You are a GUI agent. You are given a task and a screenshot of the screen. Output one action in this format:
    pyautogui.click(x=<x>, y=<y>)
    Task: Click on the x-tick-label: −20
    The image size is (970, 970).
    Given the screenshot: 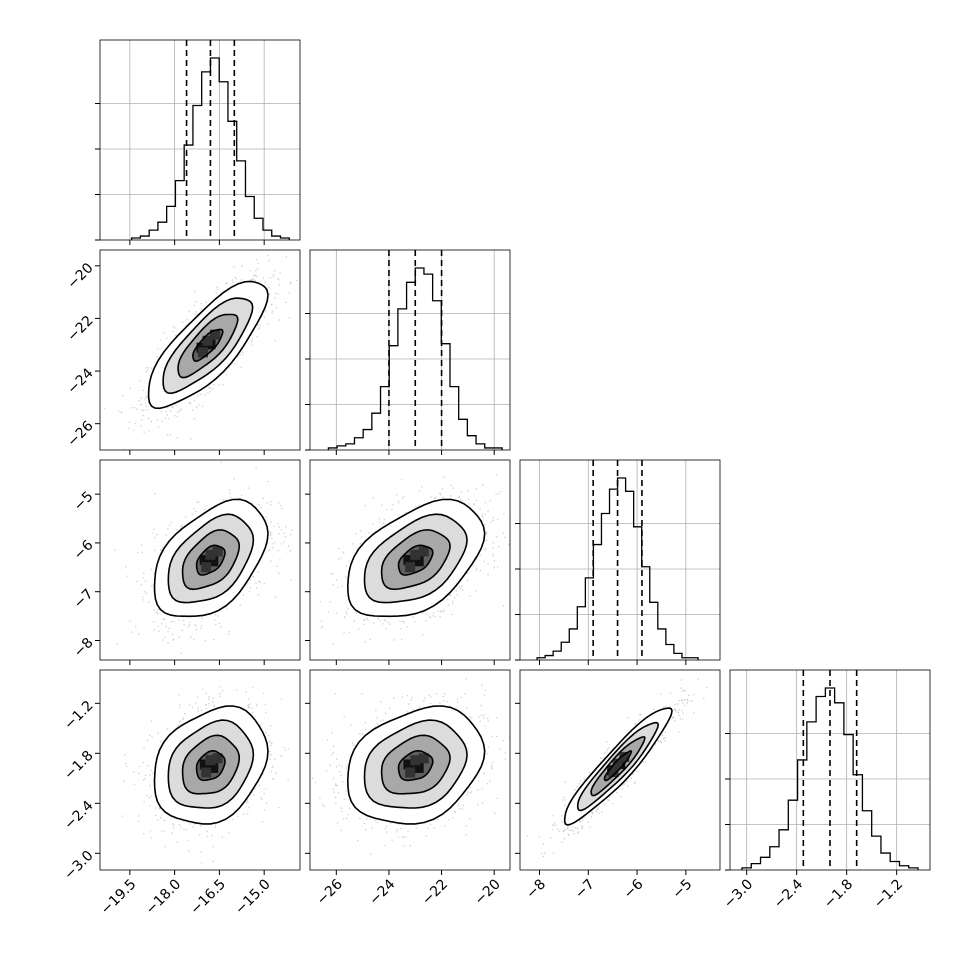 What is the action you would take?
    pyautogui.click(x=488, y=892)
    